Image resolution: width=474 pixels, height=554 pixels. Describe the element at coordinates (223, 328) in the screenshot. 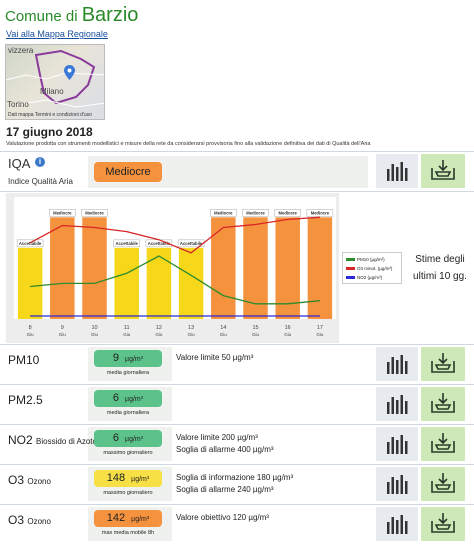

I see `x-tick-label: 14` at that location.